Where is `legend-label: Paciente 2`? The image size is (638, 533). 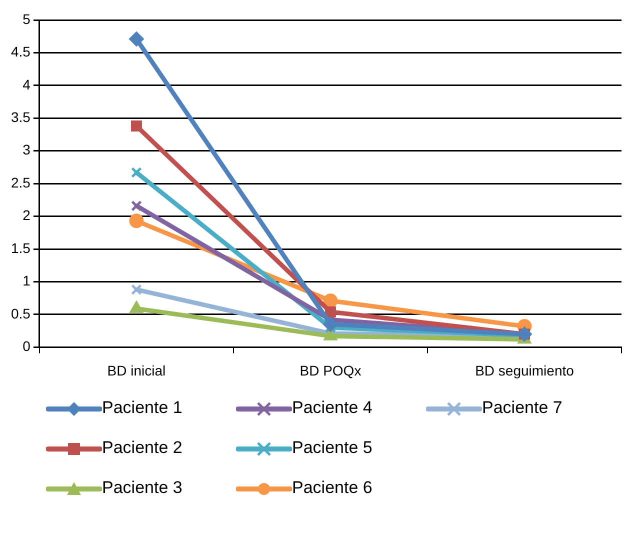 legend-label: Paciente 2 is located at coordinates (142, 447).